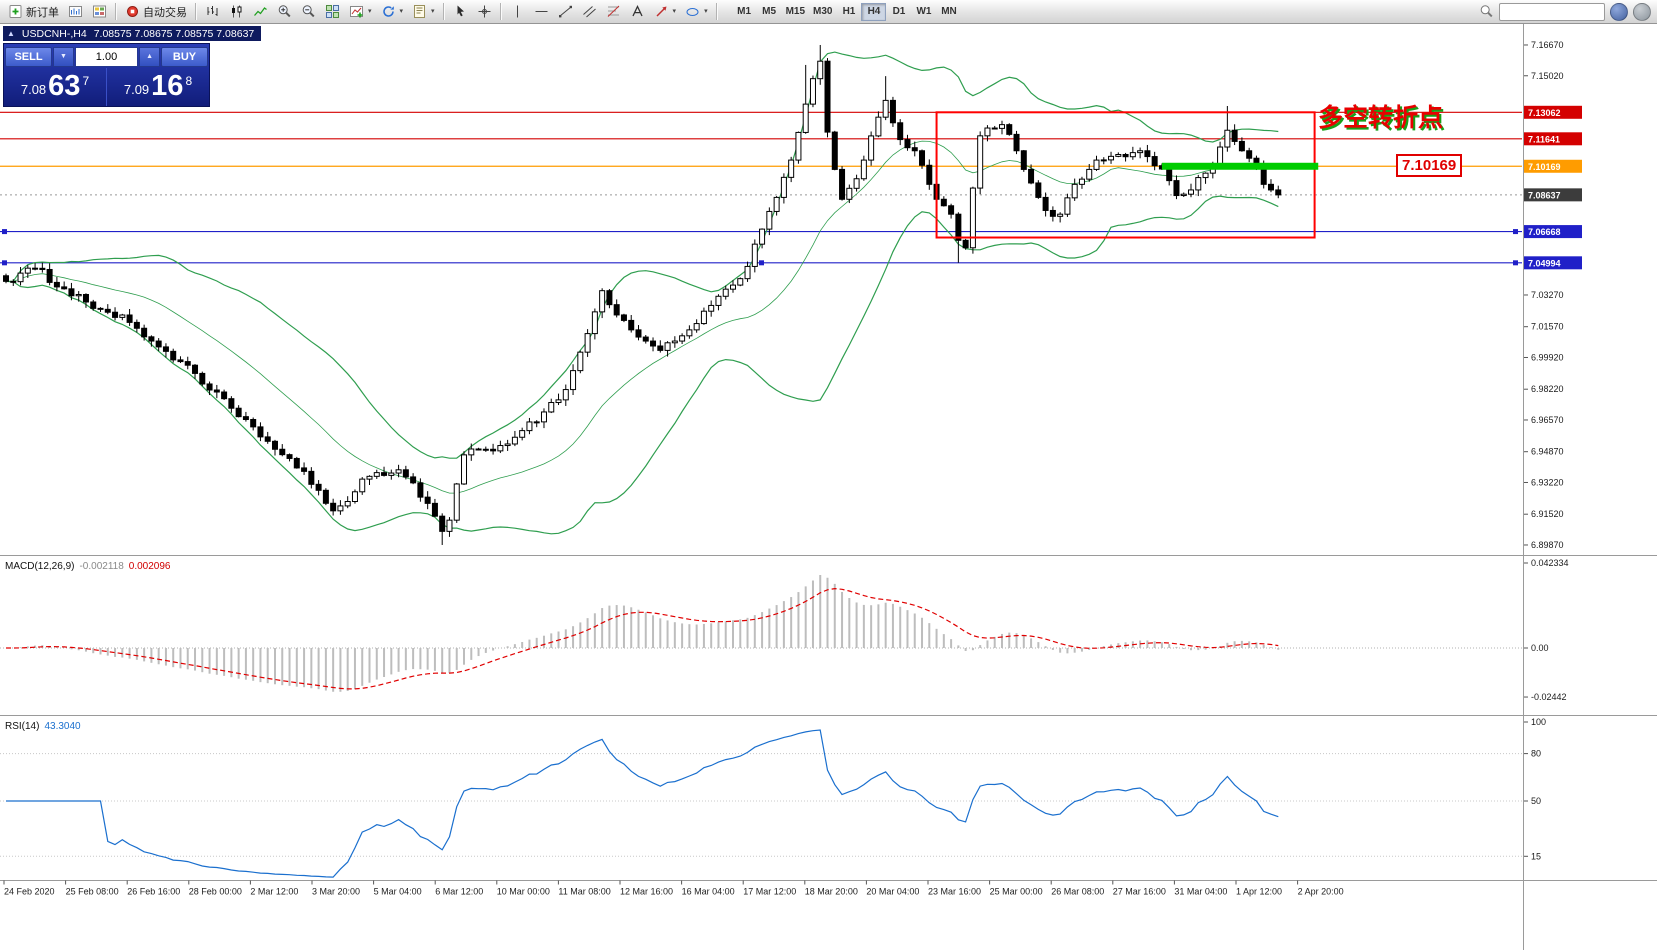 This screenshot has height=950, width=1657. Describe the element at coordinates (637, 12) in the screenshot. I see `text-tool-button` at that location.